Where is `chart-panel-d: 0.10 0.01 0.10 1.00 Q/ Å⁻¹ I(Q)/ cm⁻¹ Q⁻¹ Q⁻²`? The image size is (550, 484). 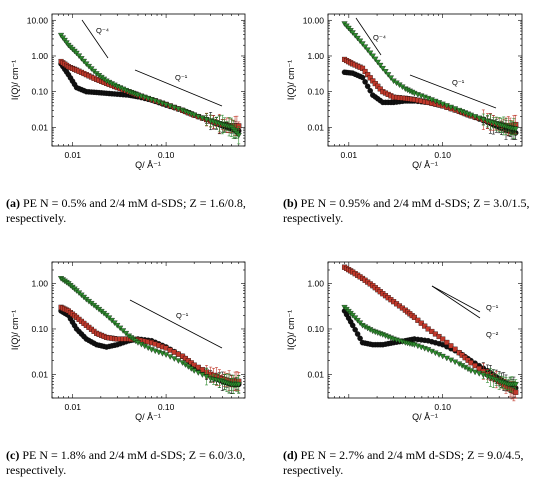
chart-panel-d: 0.10 0.01 0.10 1.00 Q/ Å⁻¹ I(Q)/ cm⁻¹ Q⁻¹ Q⁻² is located at coordinates (404, 341).